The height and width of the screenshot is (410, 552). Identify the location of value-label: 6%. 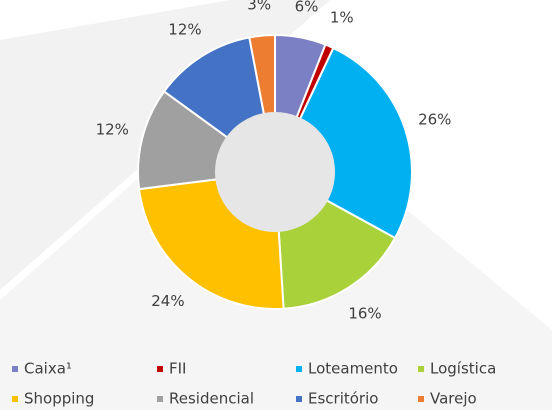
(307, 7).